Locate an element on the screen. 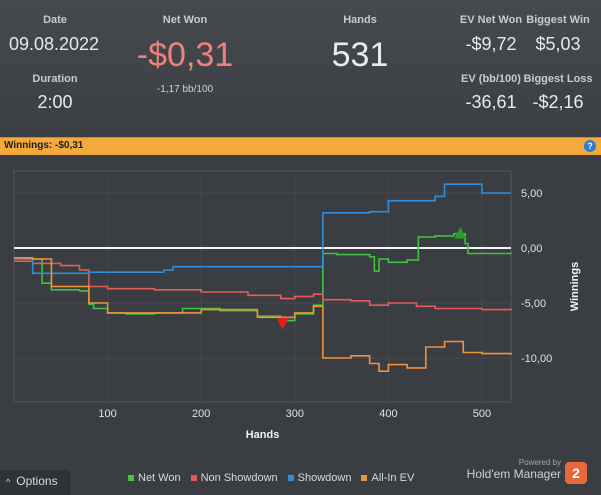  hands-value: 531 is located at coordinates (360, 55).